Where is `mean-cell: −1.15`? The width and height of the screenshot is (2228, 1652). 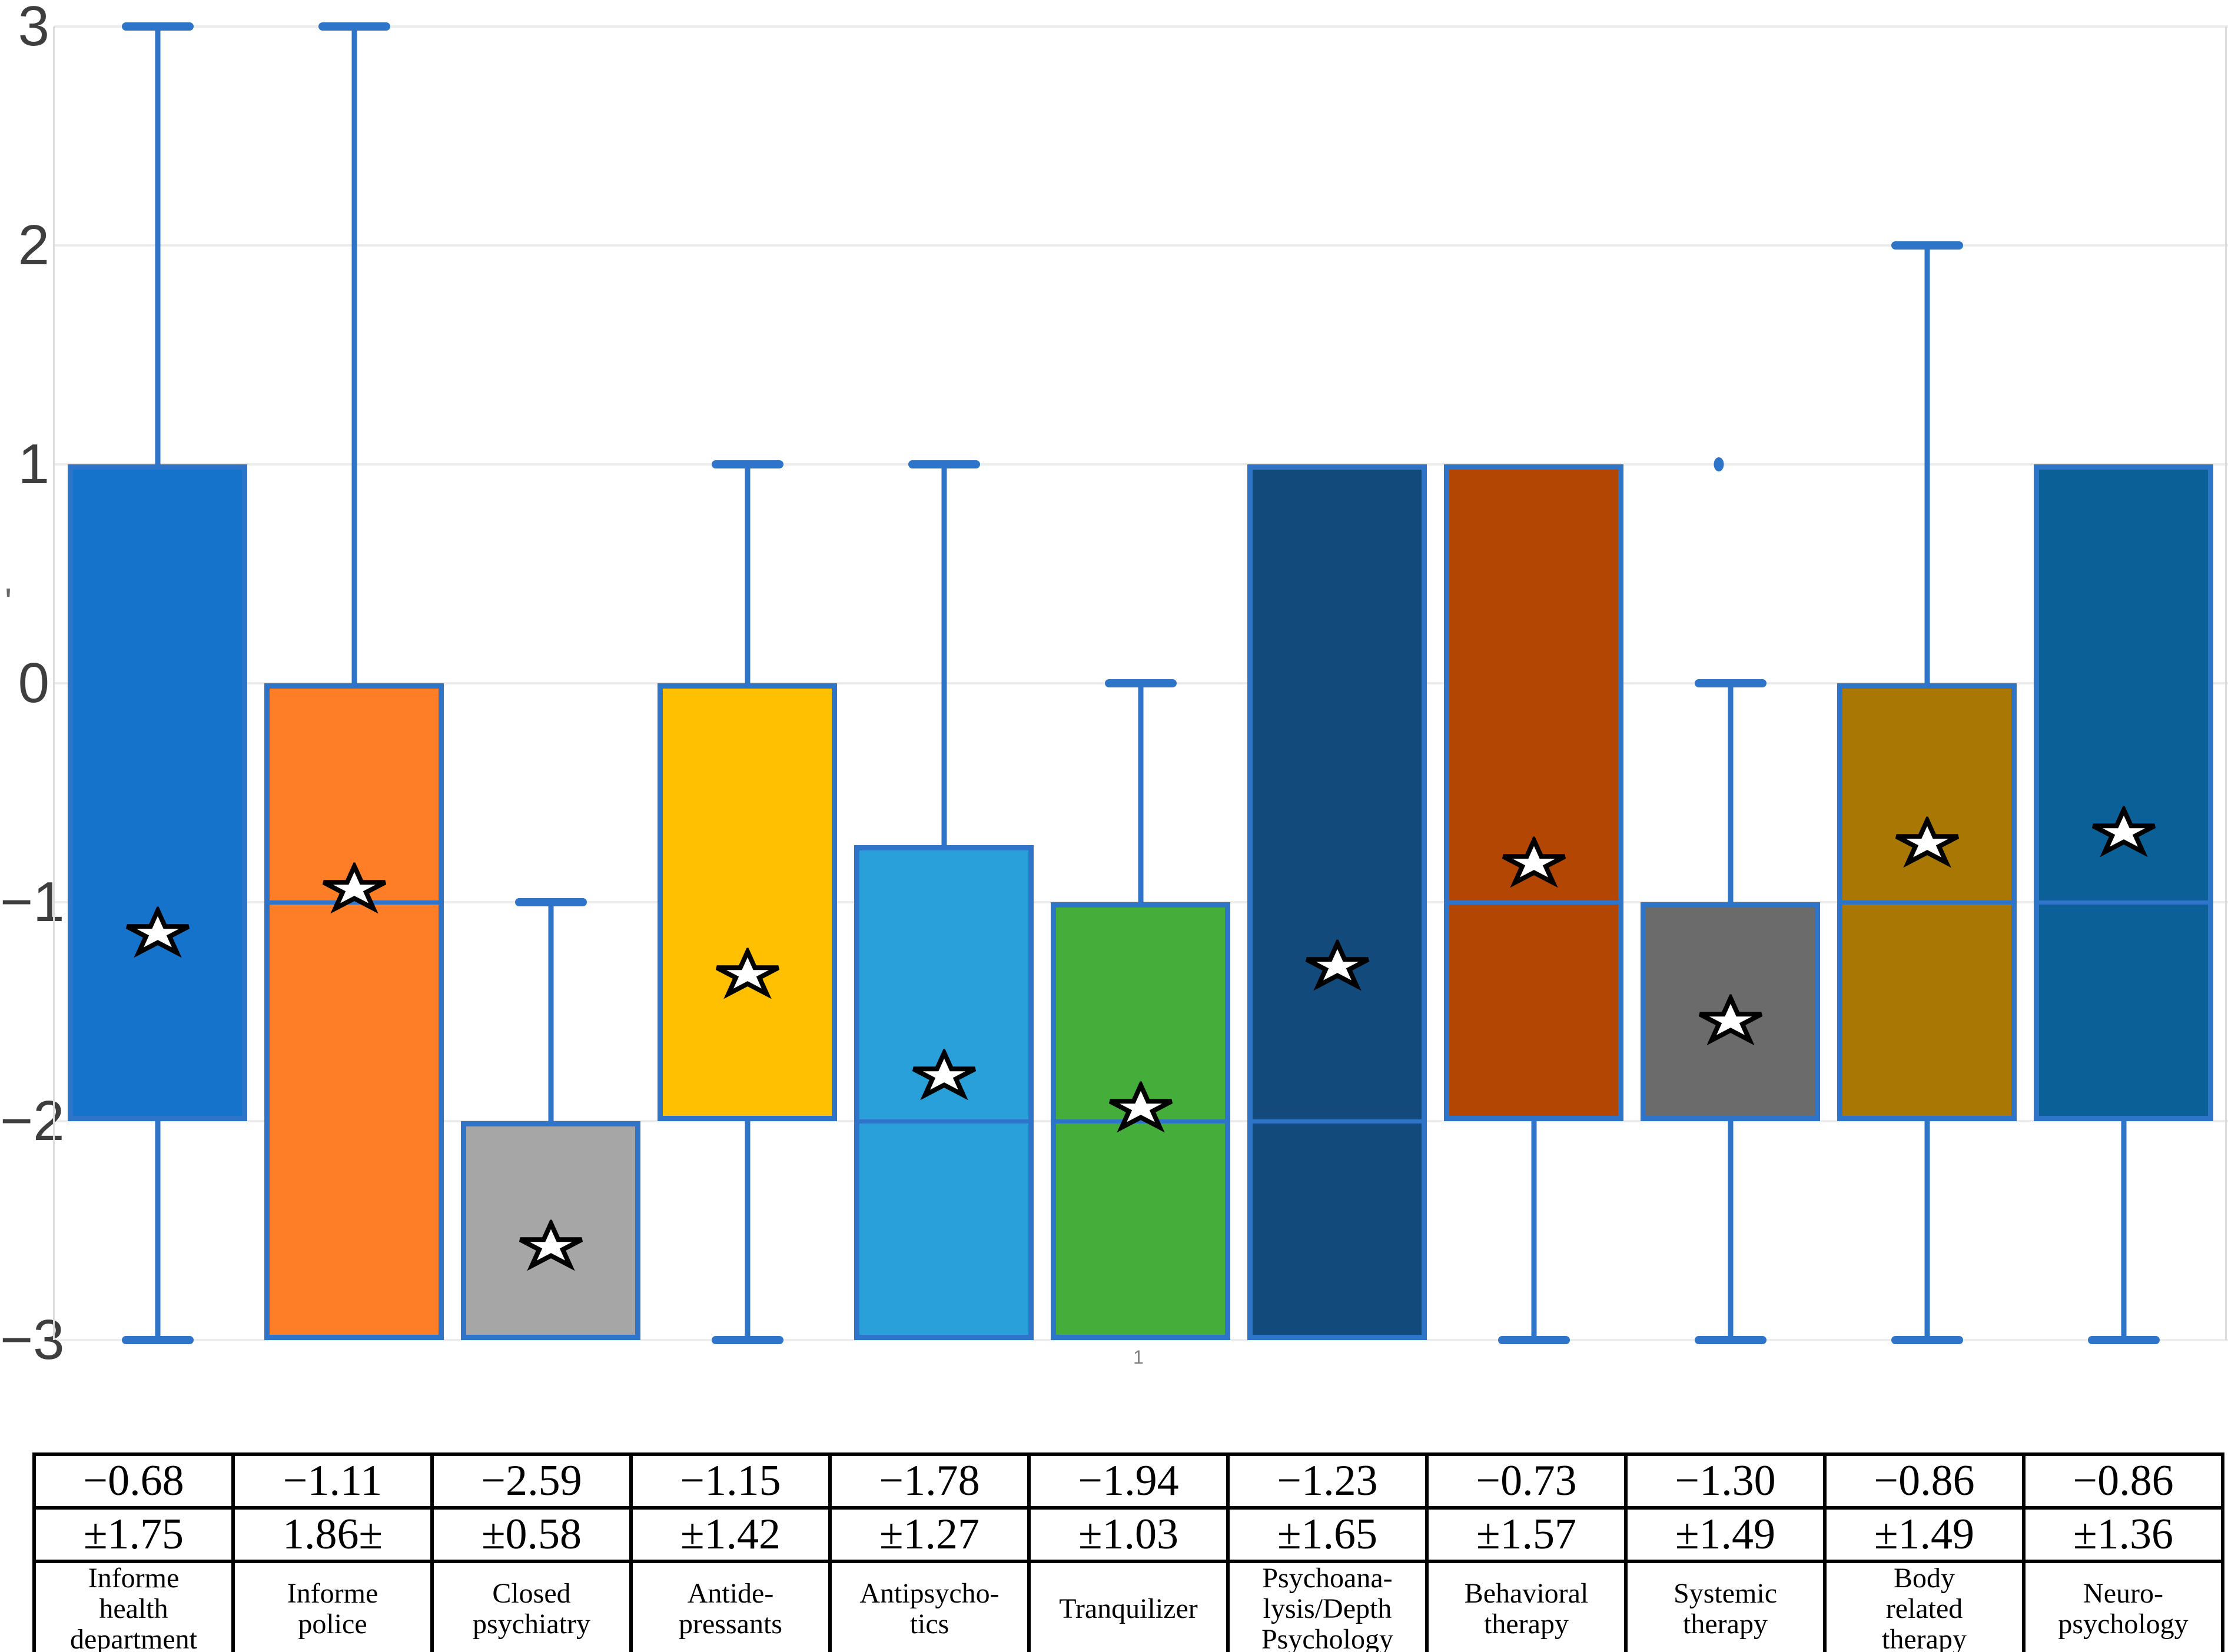 mean-cell: −1.15 is located at coordinates (730, 1481).